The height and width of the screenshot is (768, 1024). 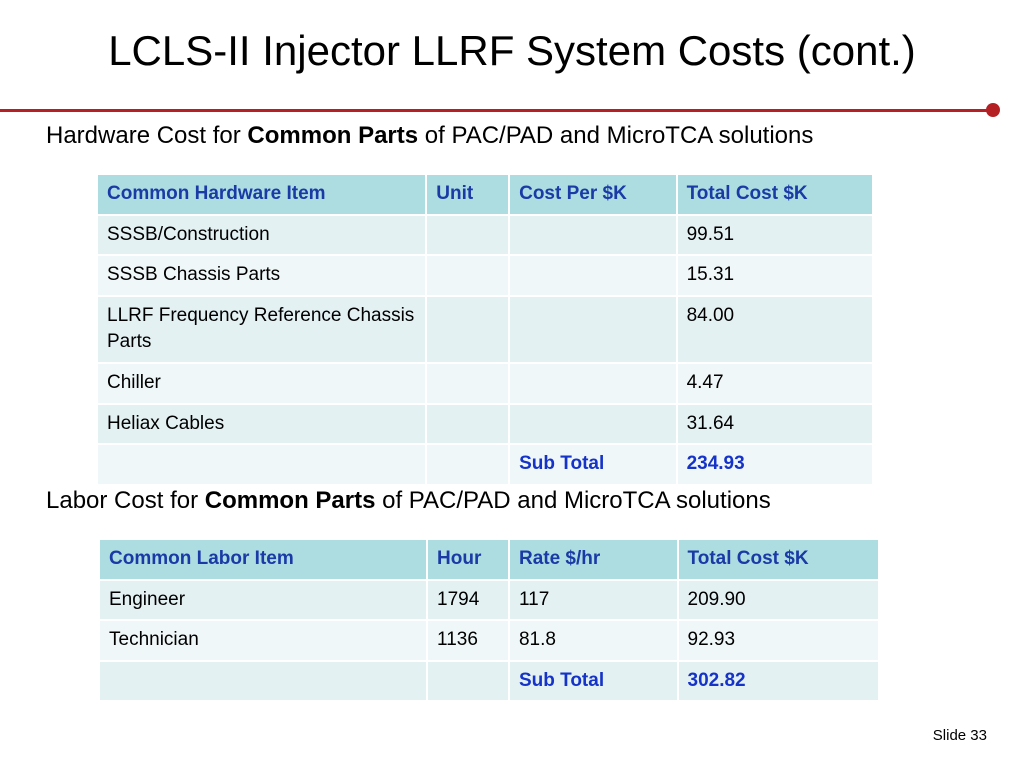 What do you see at coordinates (593, 194) in the screenshot?
I see `column-header: Cost Per $K` at bounding box center [593, 194].